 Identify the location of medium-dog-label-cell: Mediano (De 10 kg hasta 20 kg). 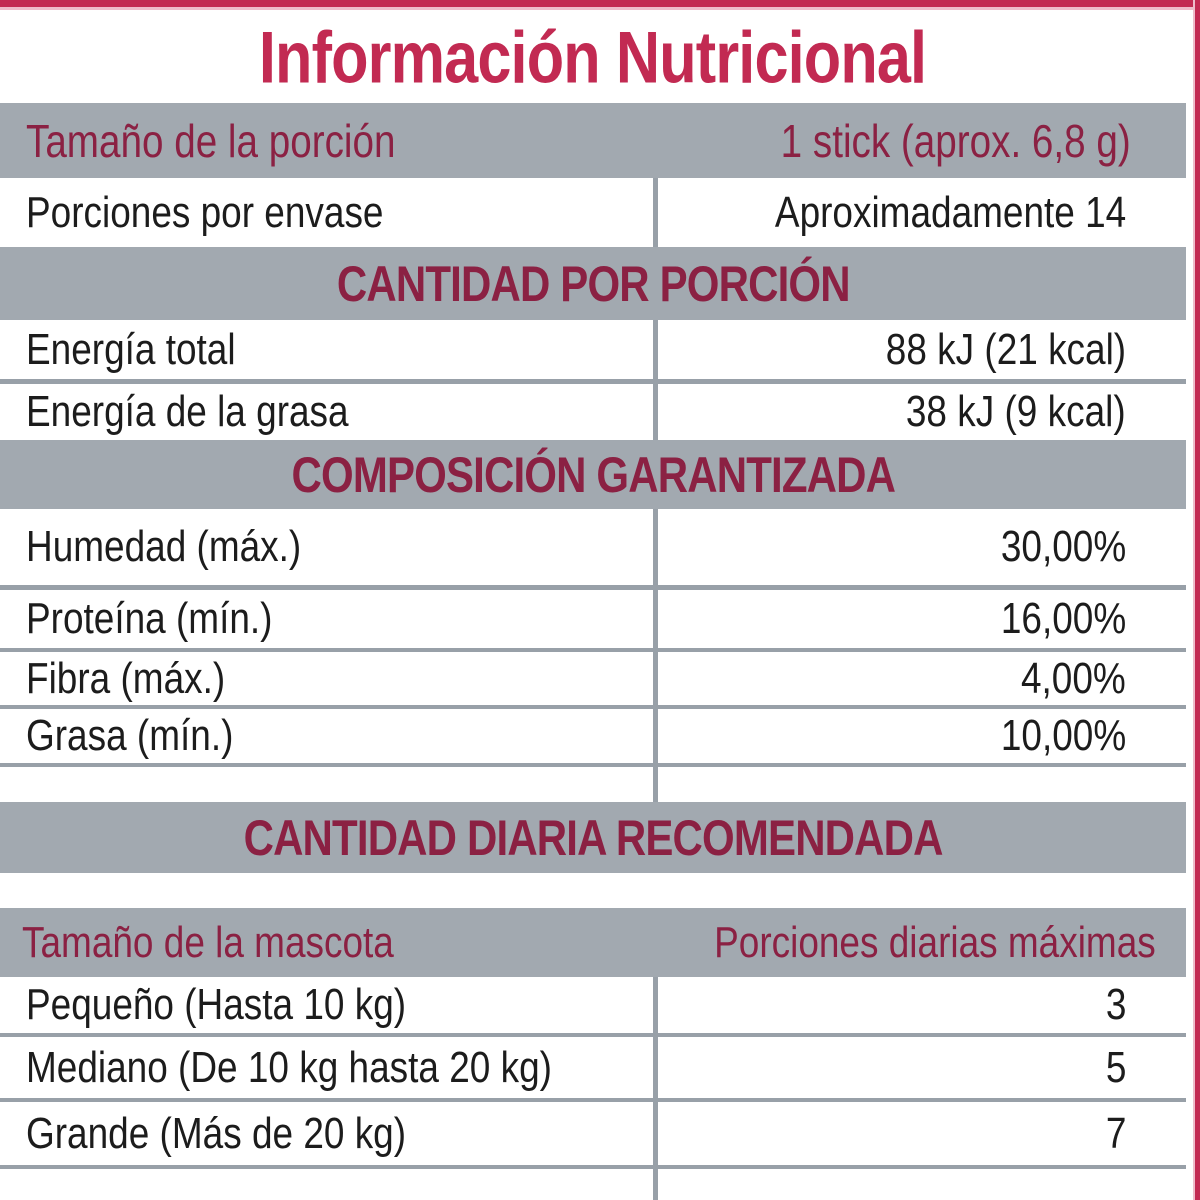
(326, 1067).